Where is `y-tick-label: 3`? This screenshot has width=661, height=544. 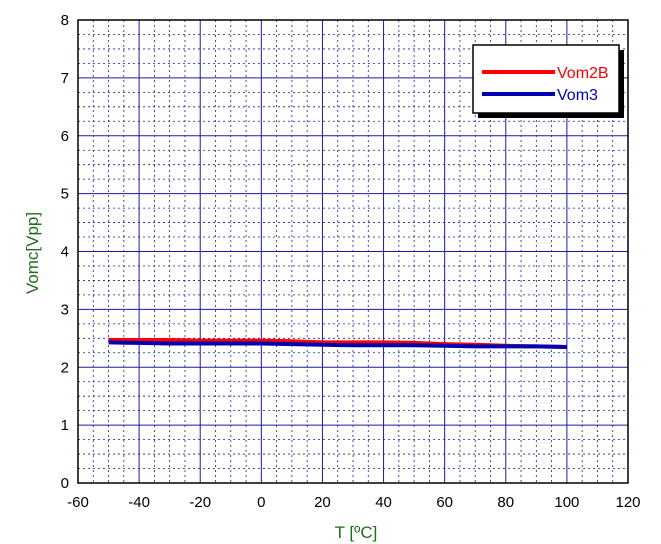 y-tick-label: 3 is located at coordinates (65, 309).